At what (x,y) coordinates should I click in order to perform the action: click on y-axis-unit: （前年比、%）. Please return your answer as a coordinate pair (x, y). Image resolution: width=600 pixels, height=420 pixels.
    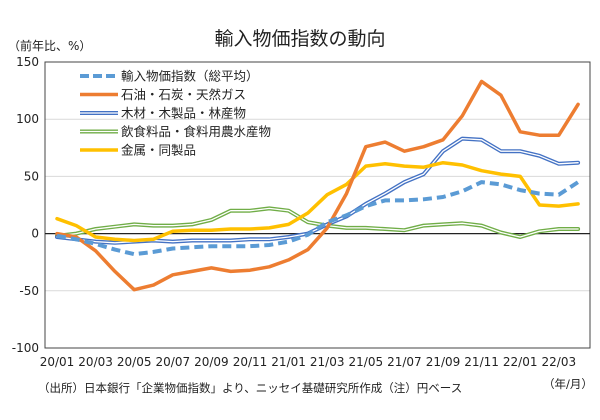
    Looking at the image, I should click on (49, 45).